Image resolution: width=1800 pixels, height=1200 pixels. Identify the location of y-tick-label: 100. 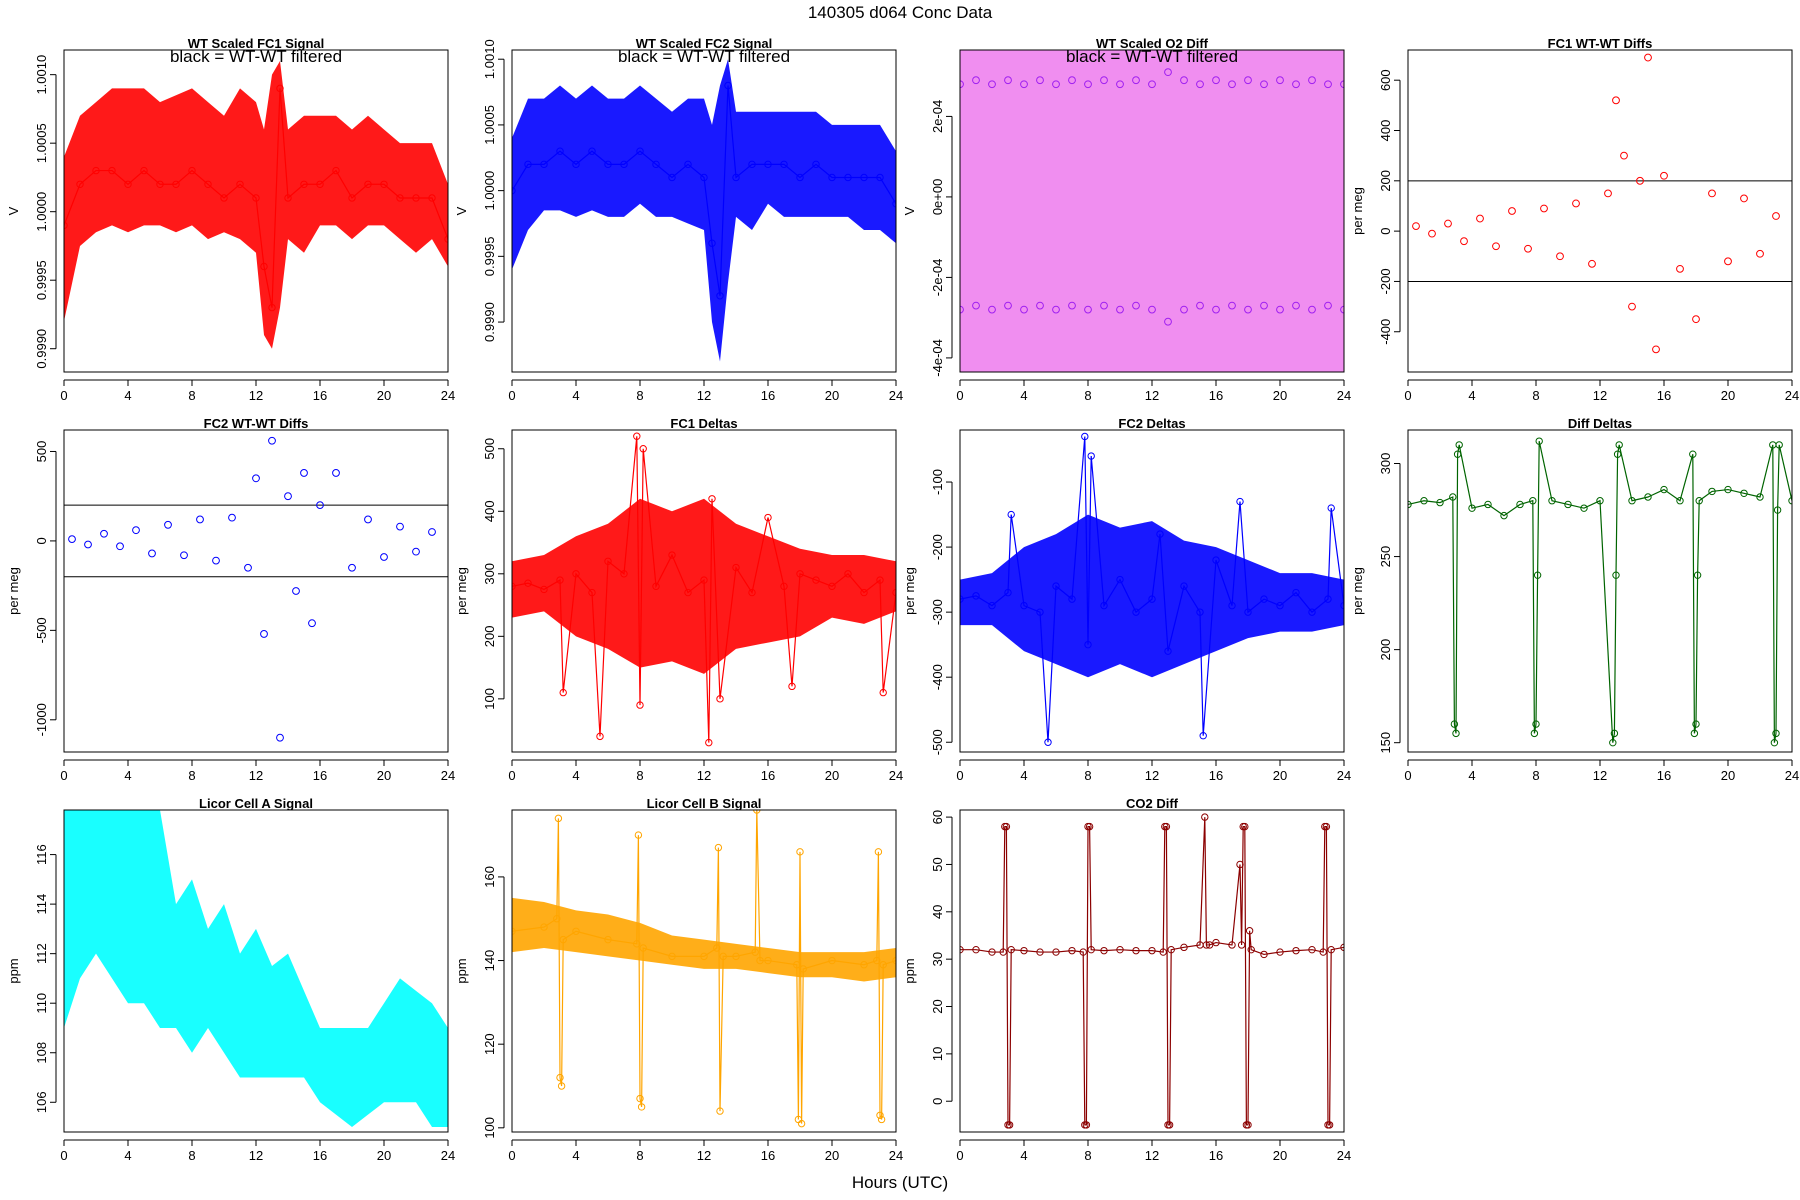
(489, 699).